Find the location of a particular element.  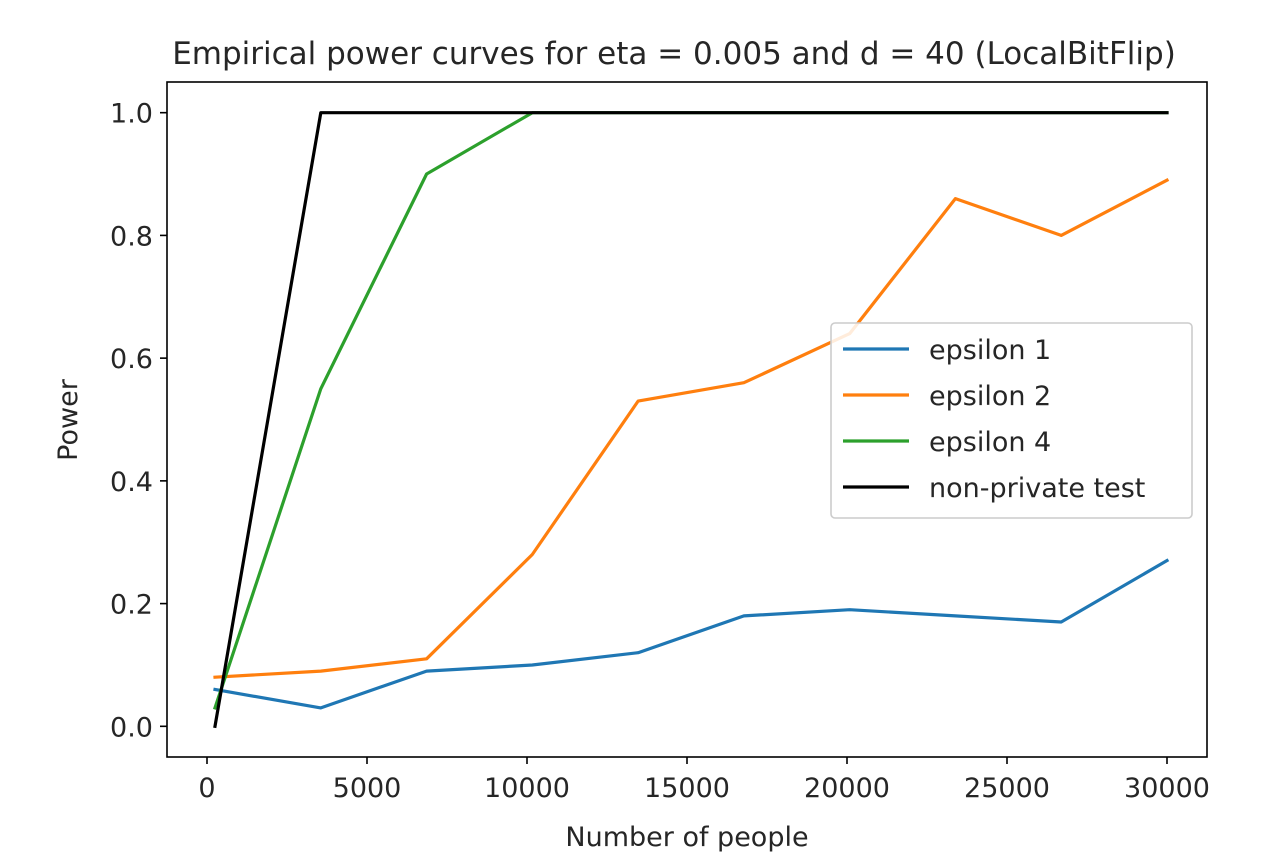

legend-entry-4: non-private test is located at coordinates (1037, 488).